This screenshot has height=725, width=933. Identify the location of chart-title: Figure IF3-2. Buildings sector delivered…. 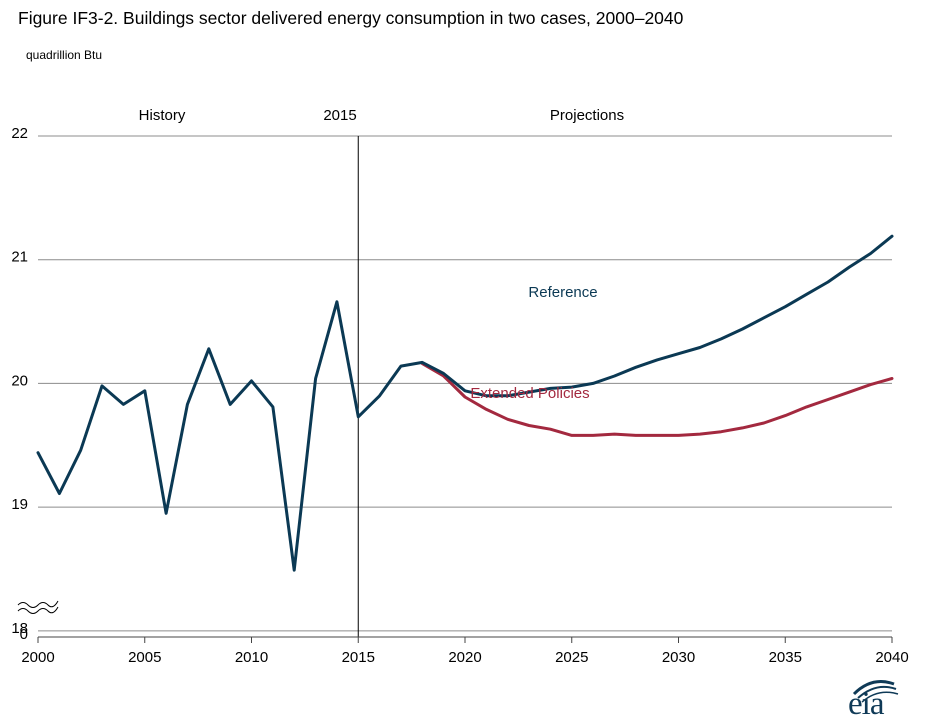
(351, 18).